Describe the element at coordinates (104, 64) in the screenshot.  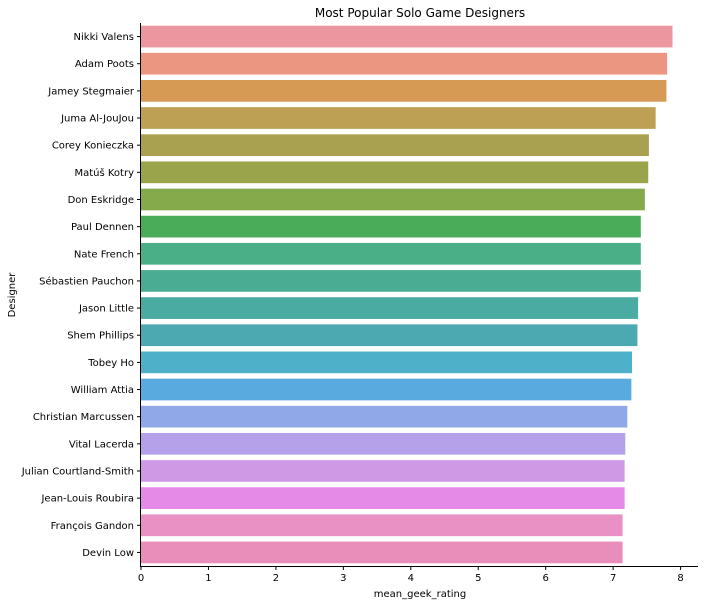
I see `y-tick-label: Adam Poots` at that location.